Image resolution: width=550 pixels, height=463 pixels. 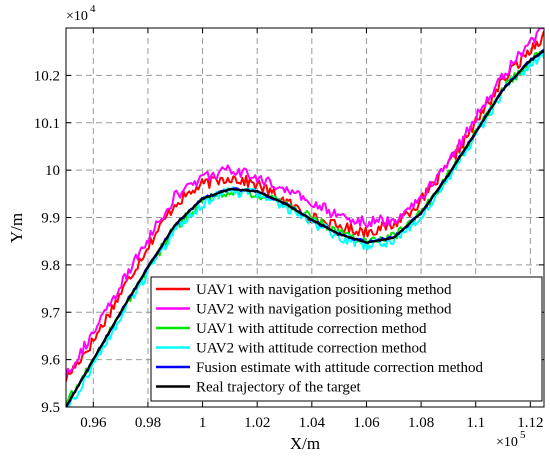 What do you see at coordinates (278, 388) in the screenshot?
I see `legend-label: Real trajectory of the target` at bounding box center [278, 388].